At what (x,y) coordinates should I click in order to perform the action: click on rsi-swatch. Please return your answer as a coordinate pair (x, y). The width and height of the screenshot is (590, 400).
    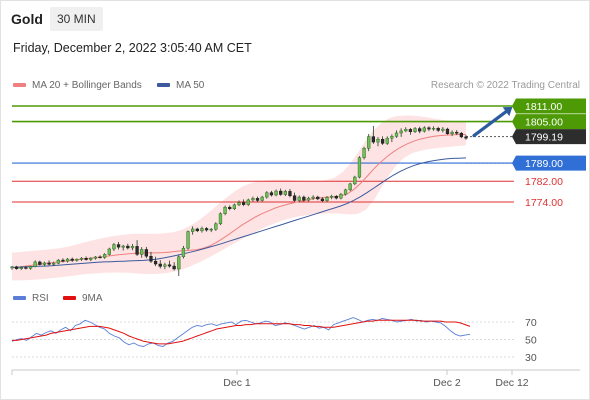
    Looking at the image, I should click on (19, 298).